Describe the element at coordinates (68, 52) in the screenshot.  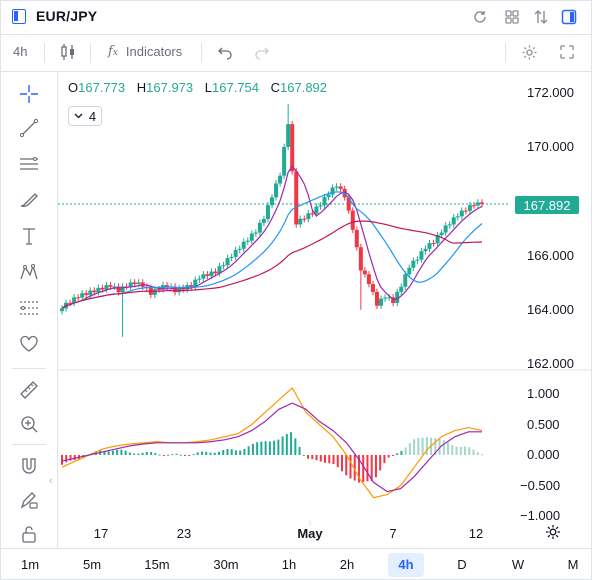
I see `candles-icon` at that location.